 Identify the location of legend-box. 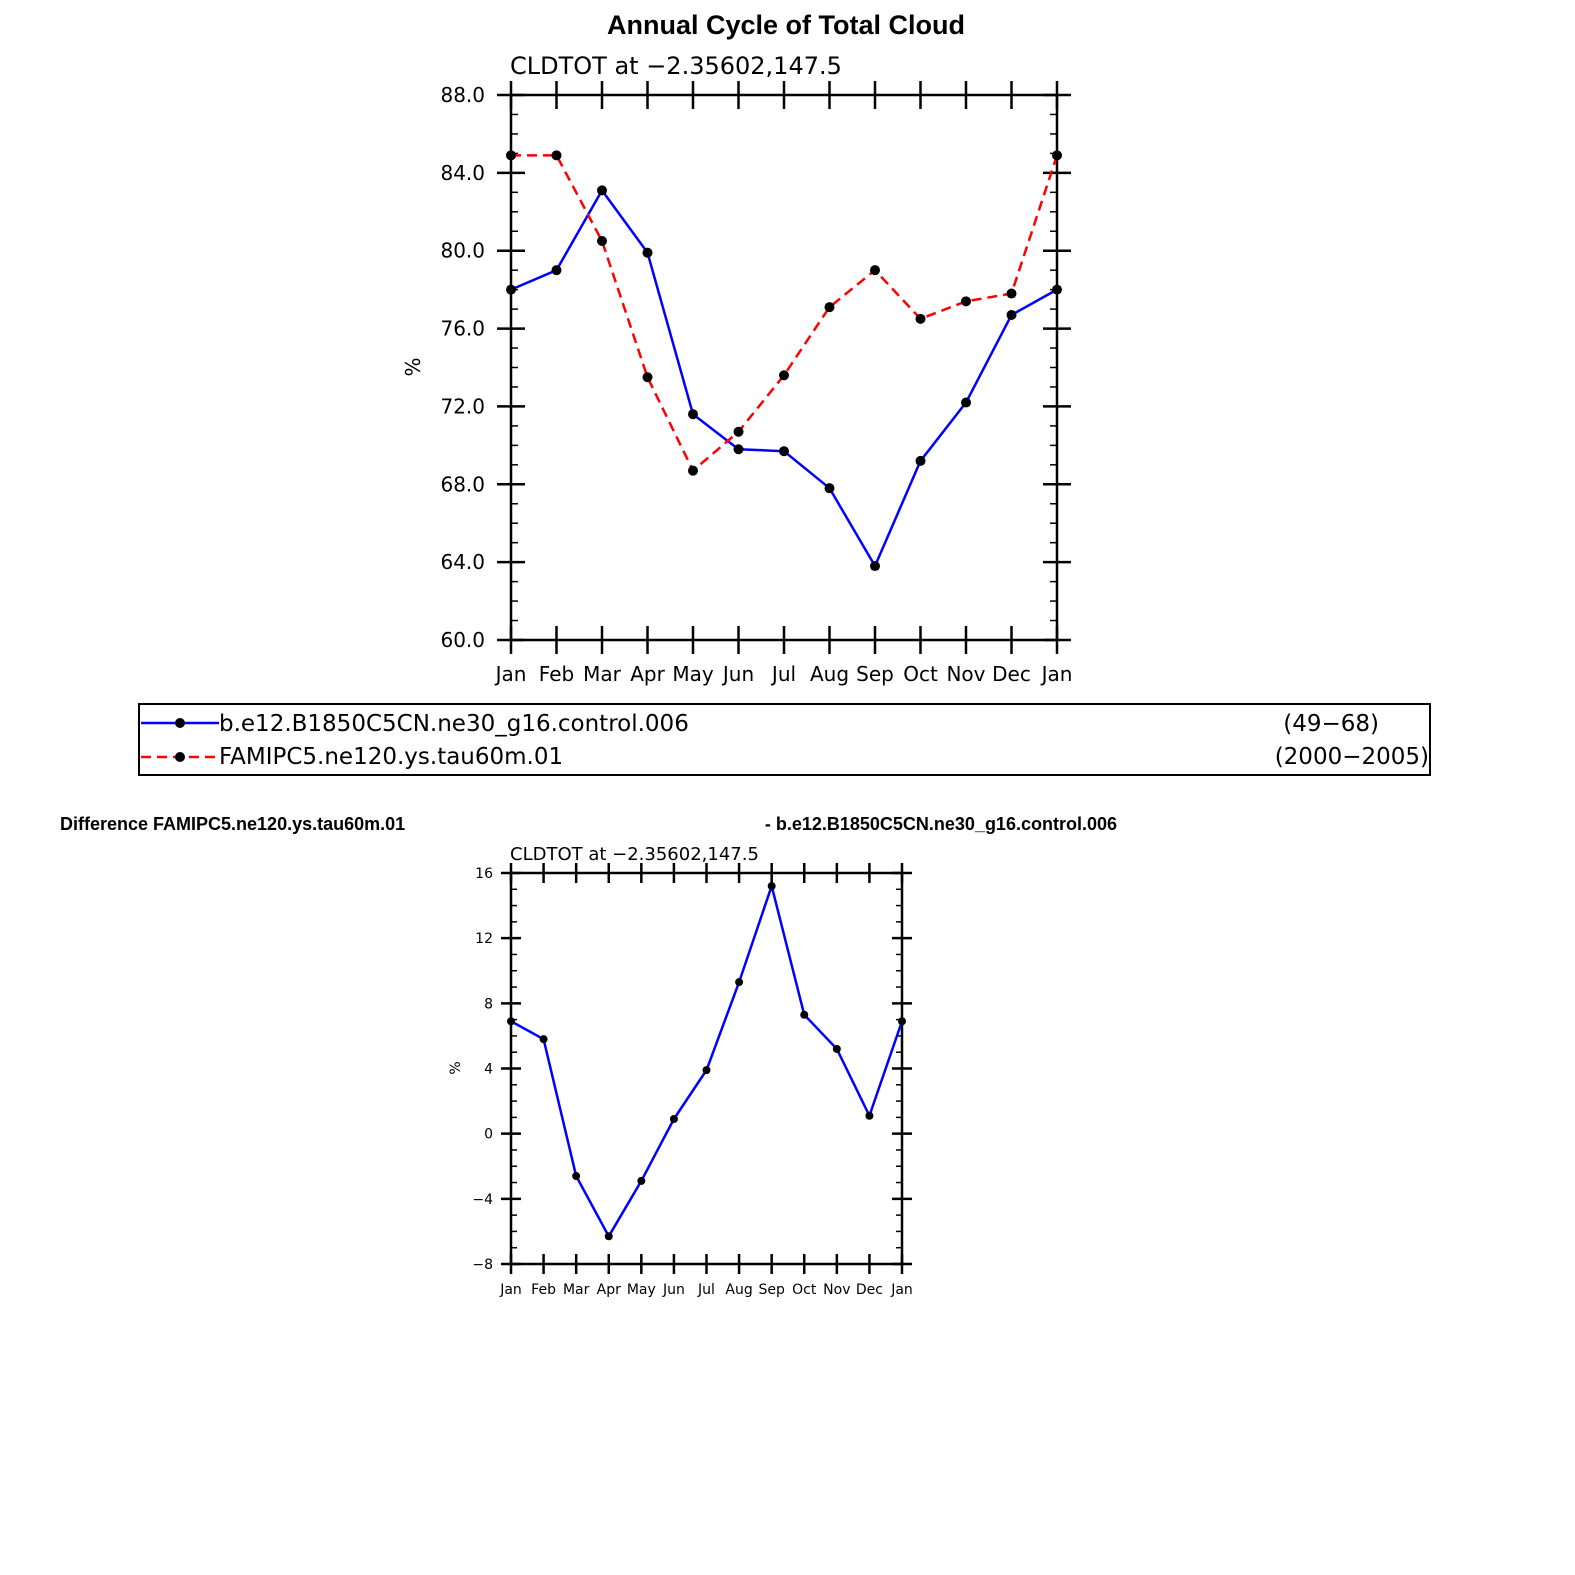
(784, 739).